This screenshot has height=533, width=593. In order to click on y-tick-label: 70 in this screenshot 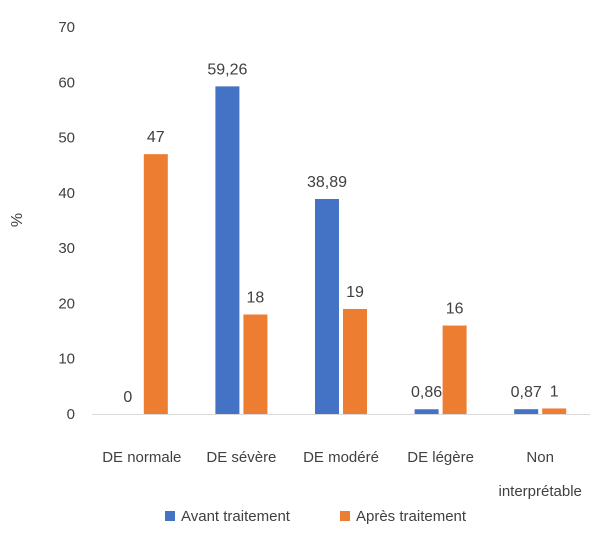, I will do `click(66, 27)`.